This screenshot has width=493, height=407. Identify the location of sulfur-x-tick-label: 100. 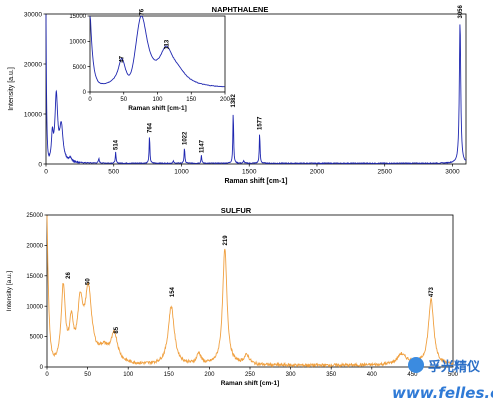
(128, 375).